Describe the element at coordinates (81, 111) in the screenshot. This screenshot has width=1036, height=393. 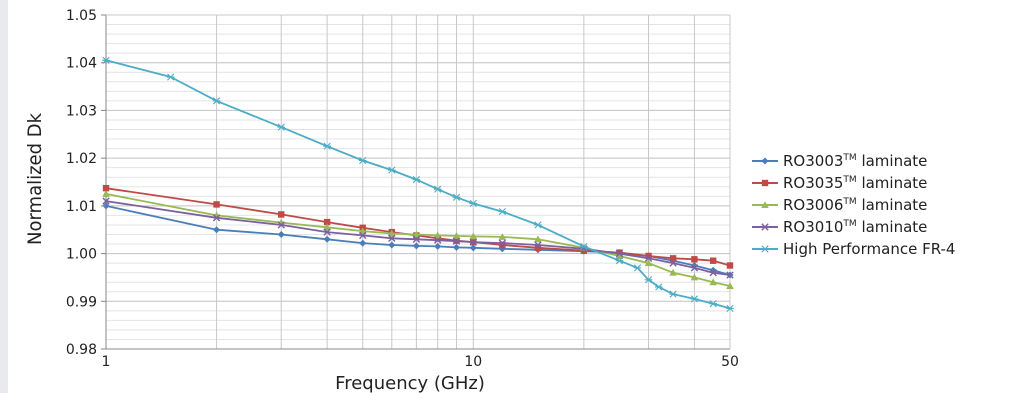
I see `y-tick-label: 1.03` at that location.